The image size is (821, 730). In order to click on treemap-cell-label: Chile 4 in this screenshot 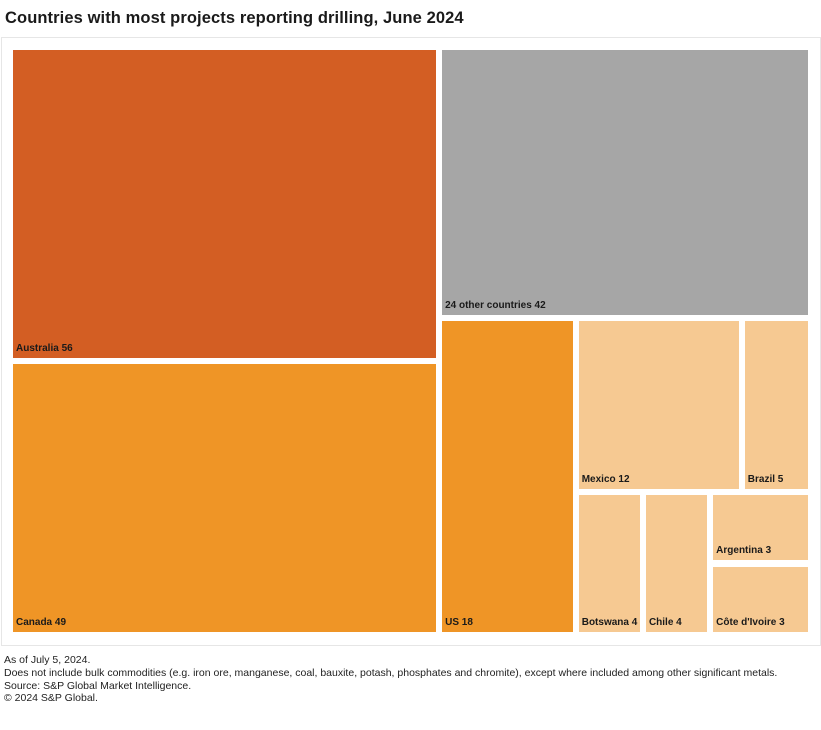, I will do `click(665, 622)`.